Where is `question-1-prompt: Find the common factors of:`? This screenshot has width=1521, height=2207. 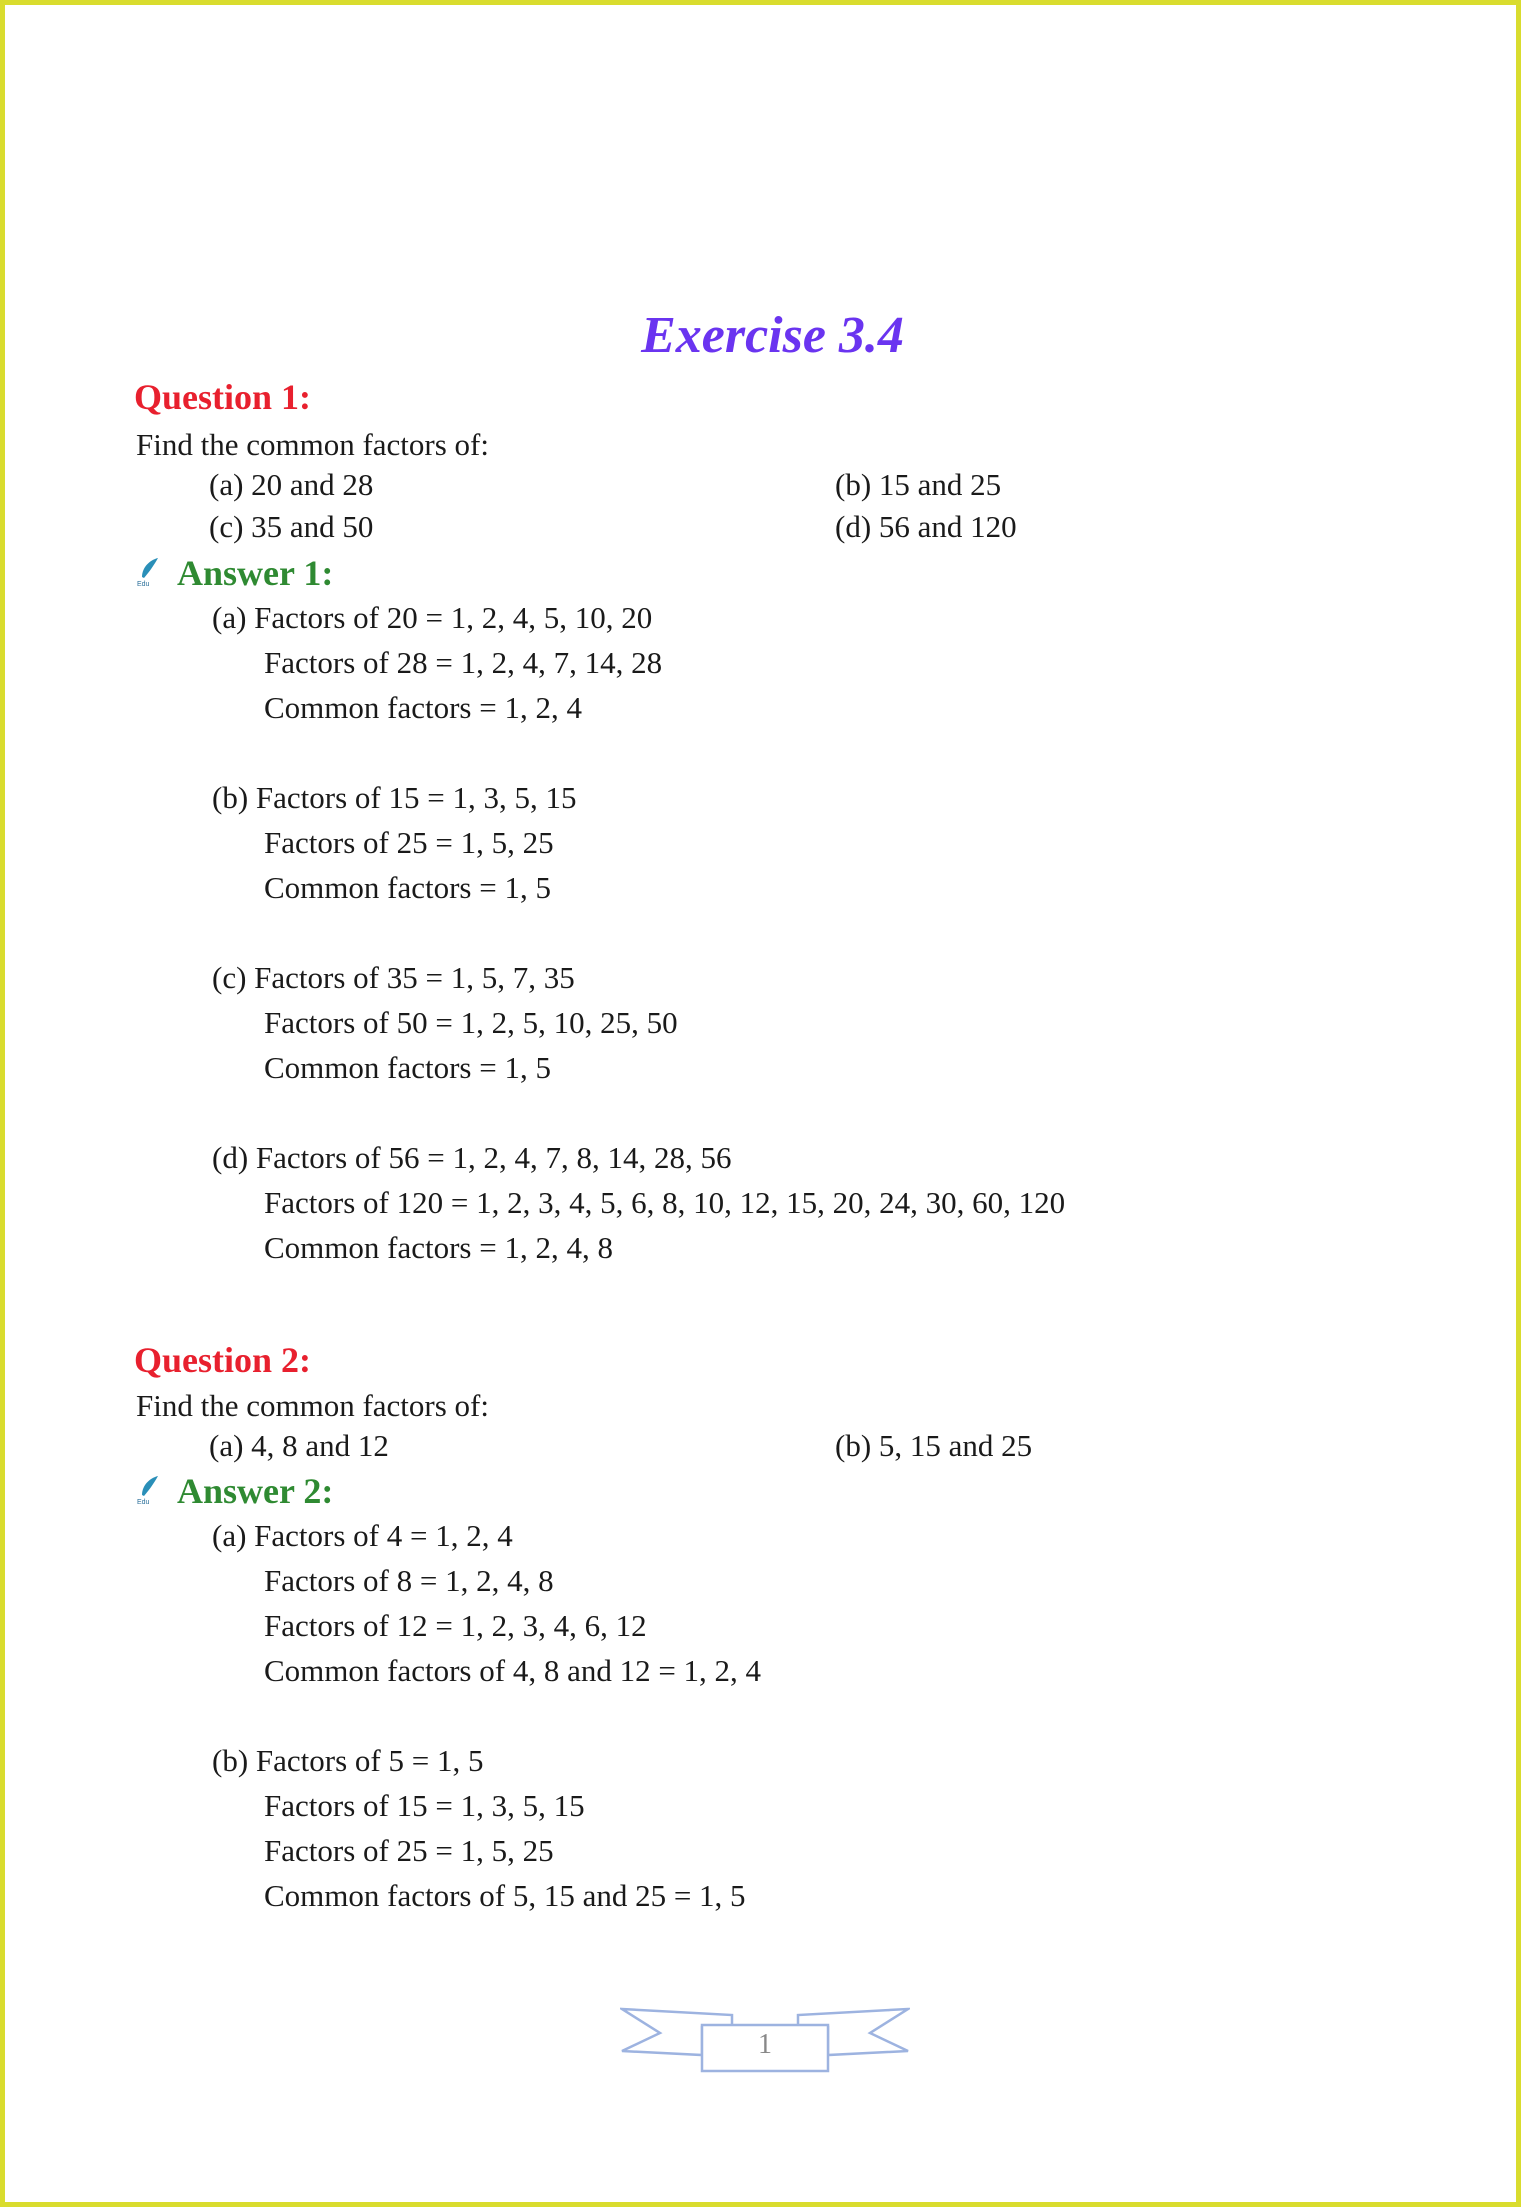 question-1-prompt: Find the common factors of: is located at coordinates (312, 444).